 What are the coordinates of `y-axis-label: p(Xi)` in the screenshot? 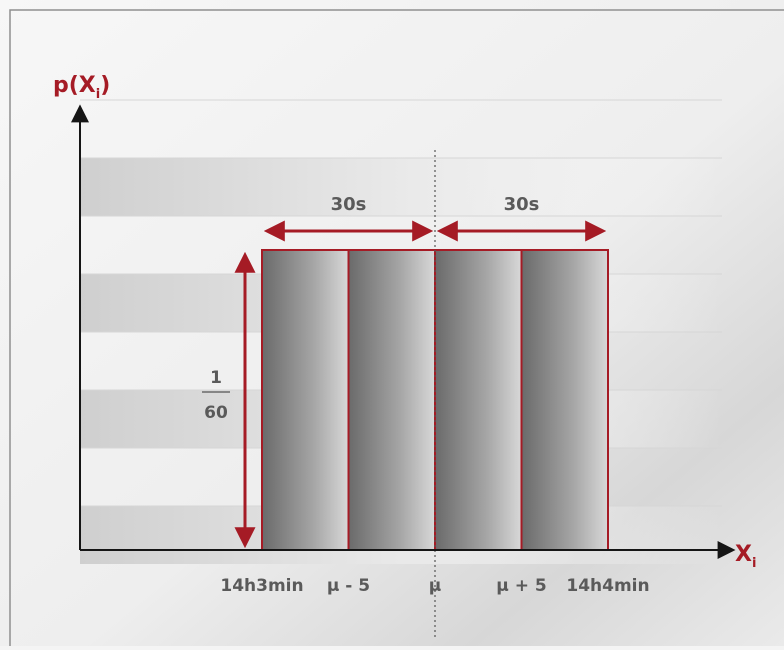 It's located at (81, 87).